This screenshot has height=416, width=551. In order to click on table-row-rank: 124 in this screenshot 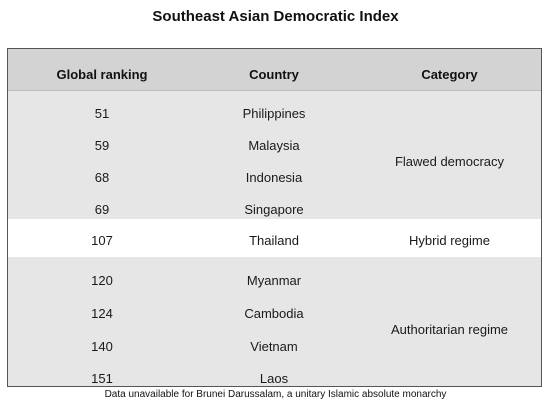, I will do `click(102, 313)`.